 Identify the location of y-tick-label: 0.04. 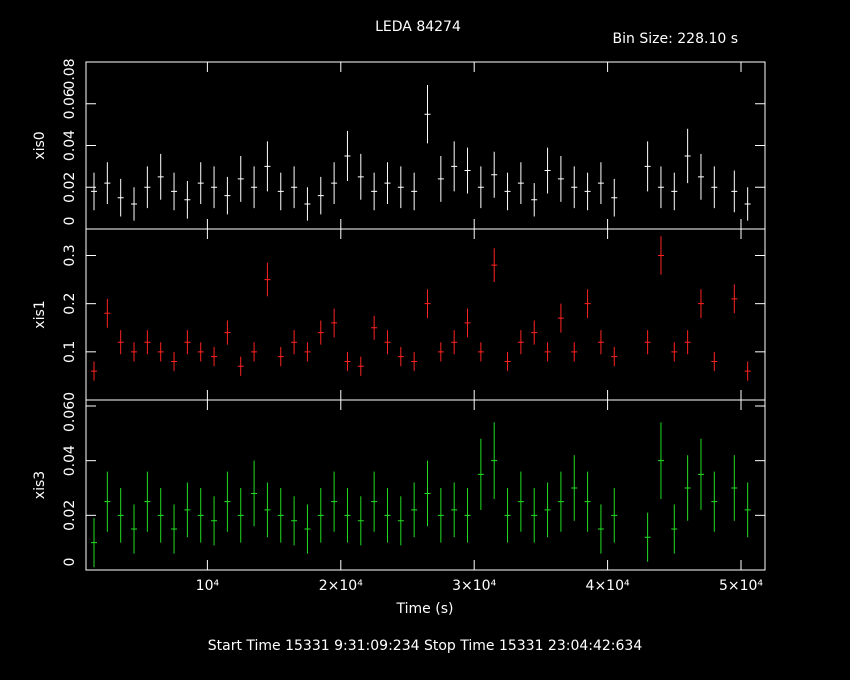
(70, 145).